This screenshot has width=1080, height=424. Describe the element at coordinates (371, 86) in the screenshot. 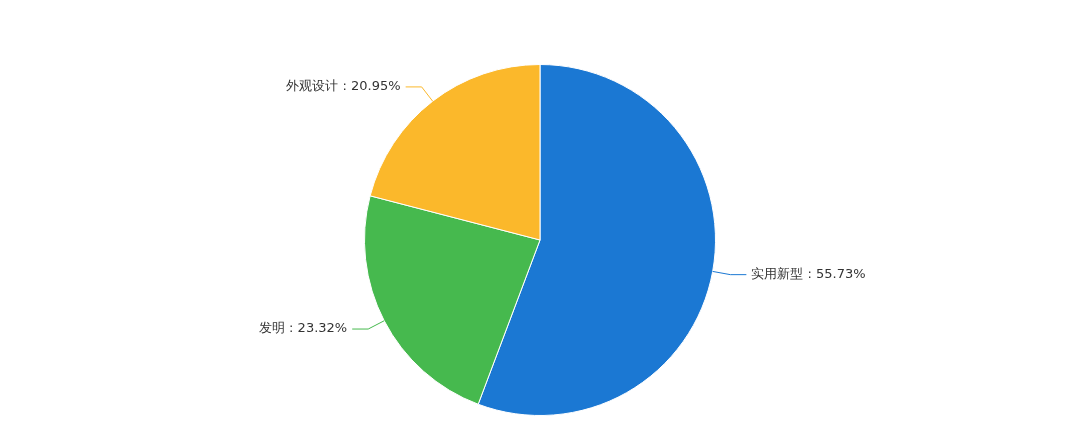

I see `data-label: : 20.95%` at that location.